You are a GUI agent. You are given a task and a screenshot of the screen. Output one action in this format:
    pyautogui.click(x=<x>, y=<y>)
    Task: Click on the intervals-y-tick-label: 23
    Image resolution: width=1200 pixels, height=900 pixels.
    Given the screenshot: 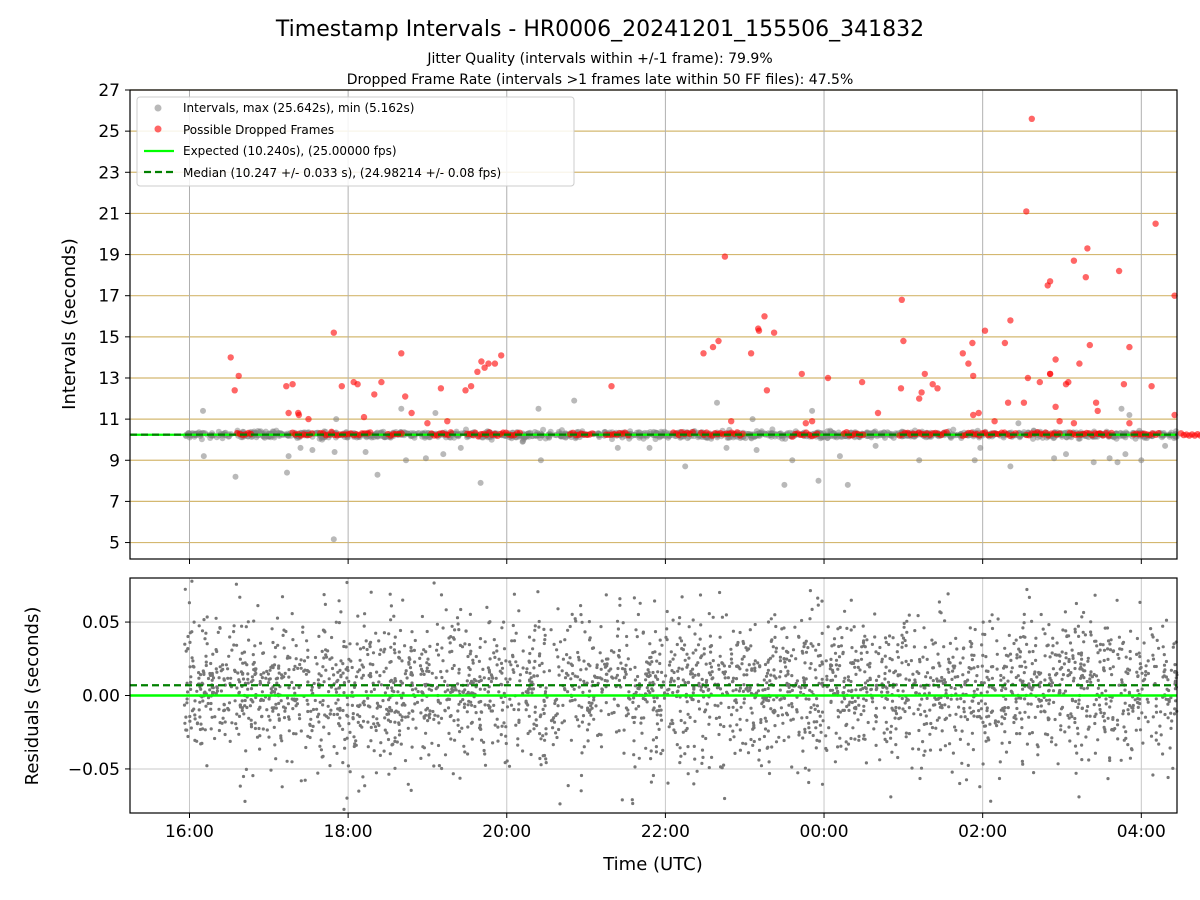 What is the action you would take?
    pyautogui.click(x=109, y=173)
    